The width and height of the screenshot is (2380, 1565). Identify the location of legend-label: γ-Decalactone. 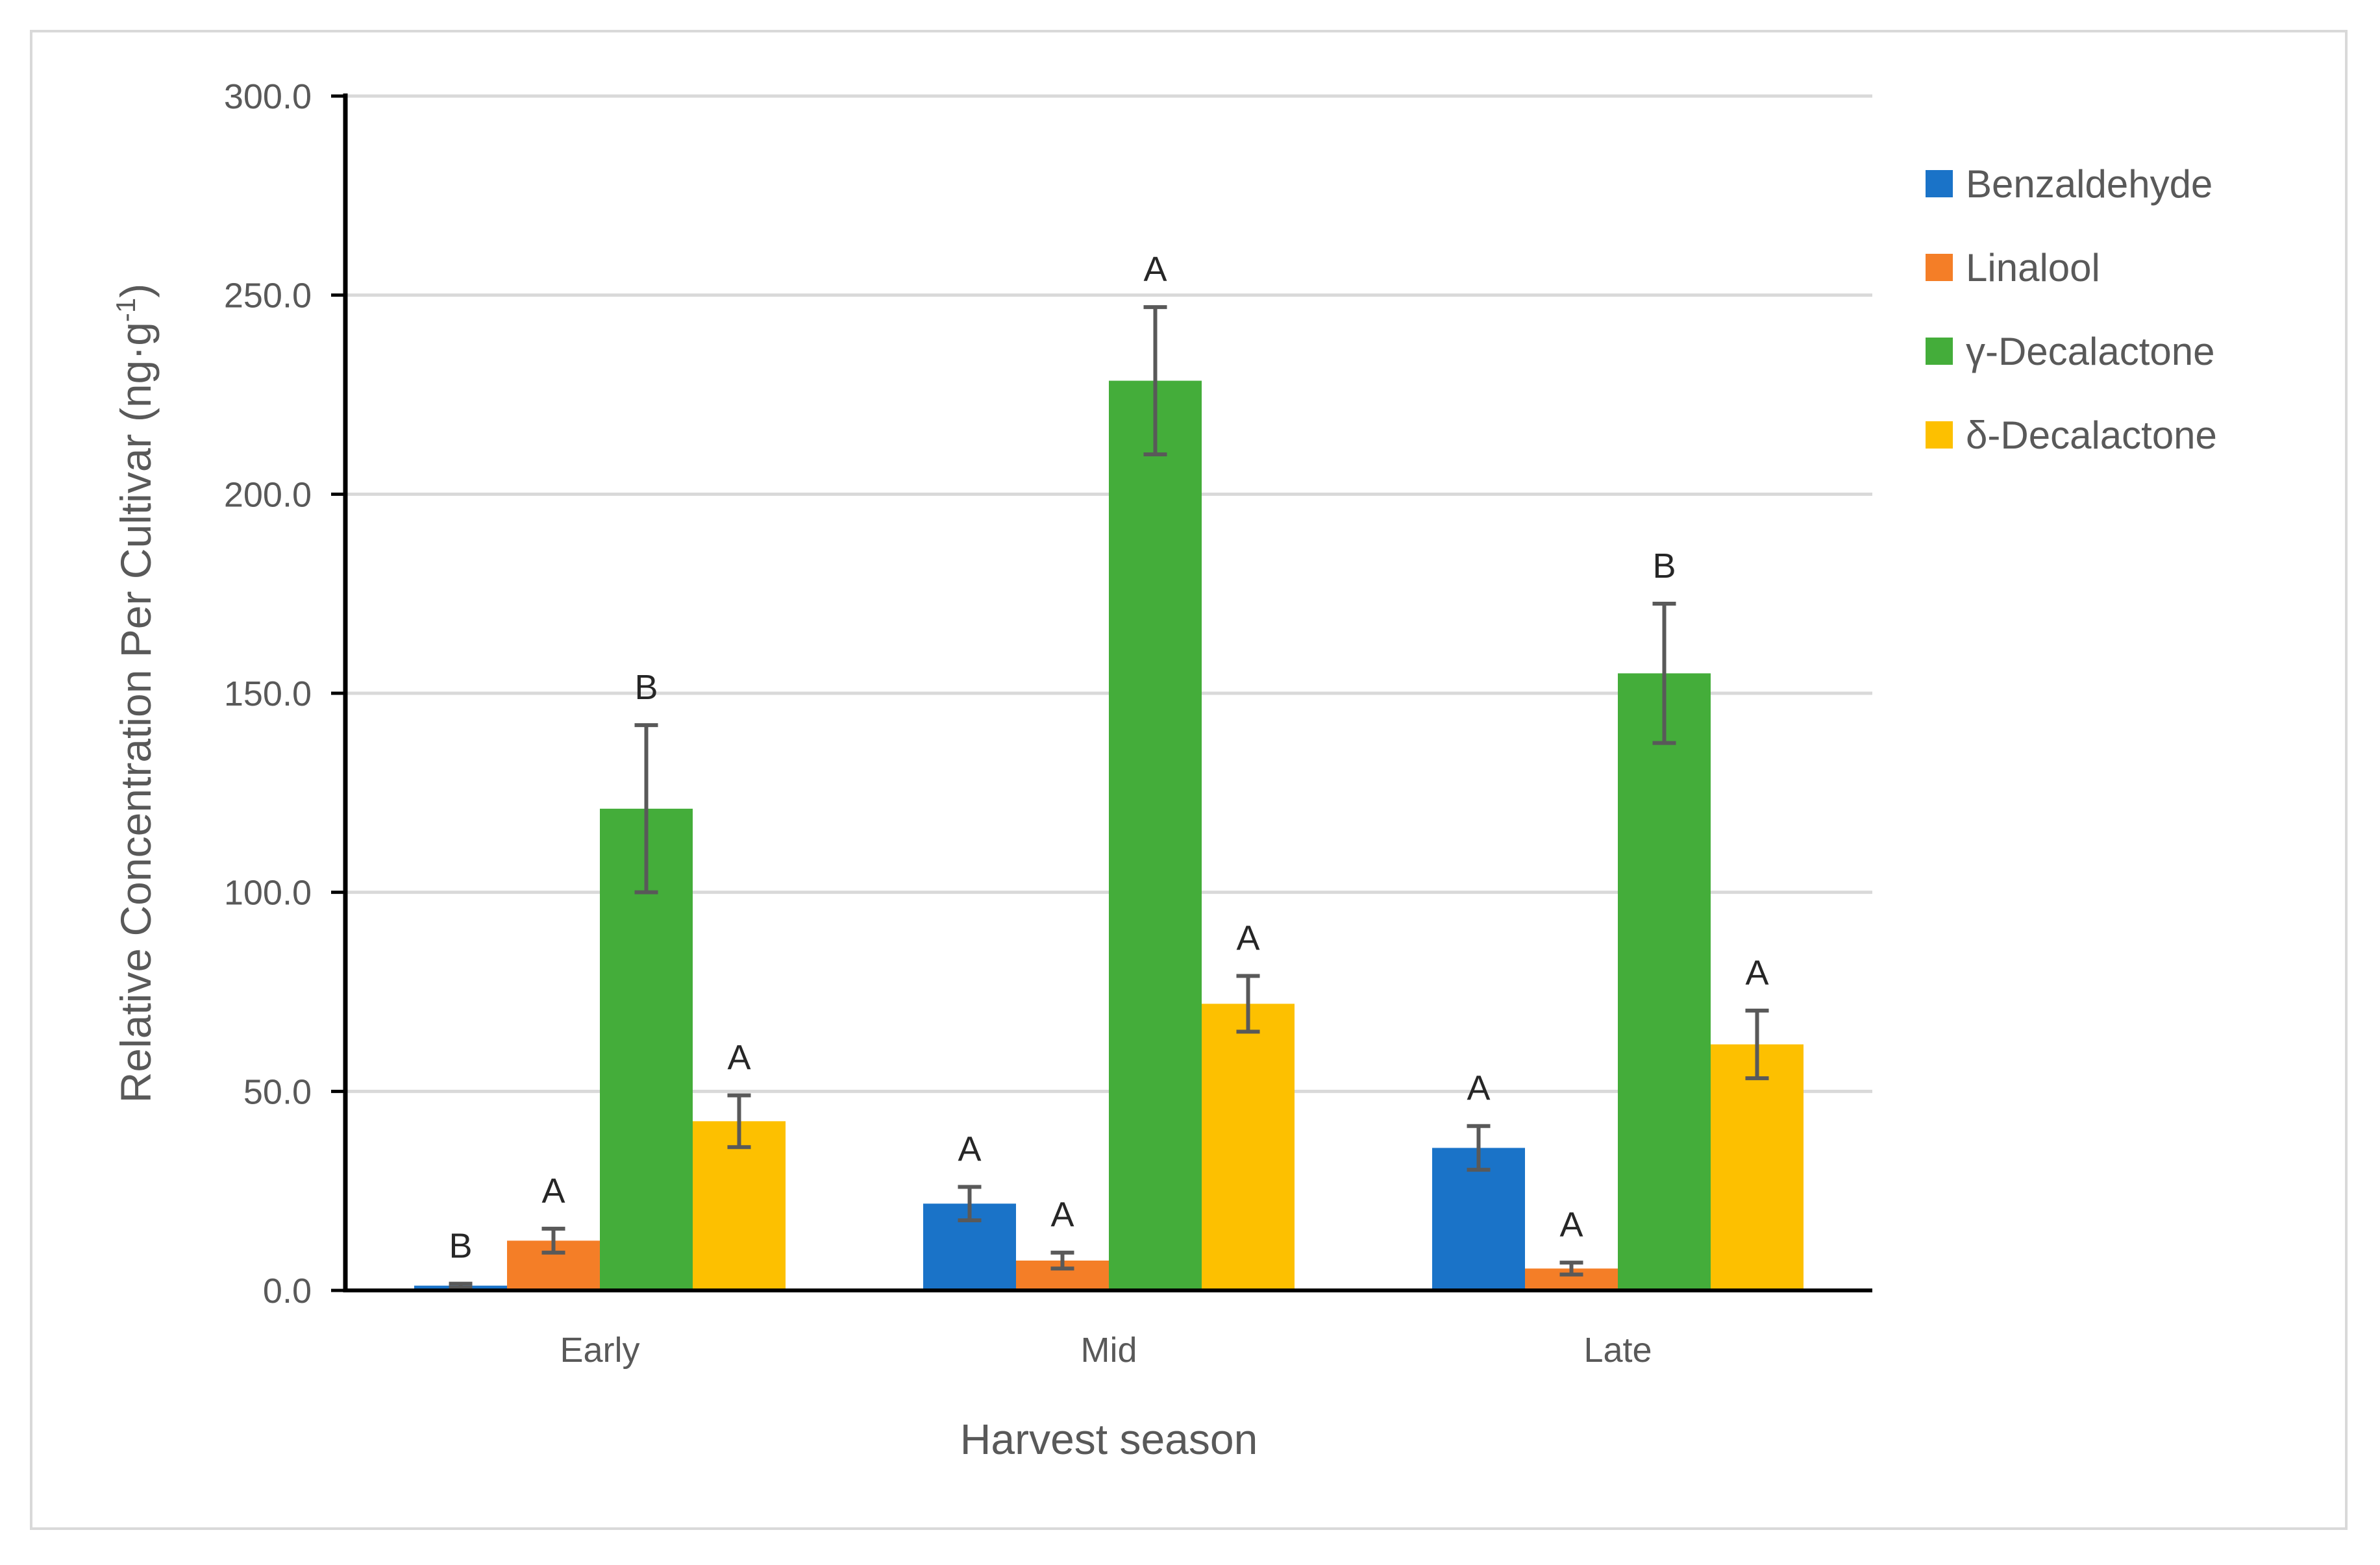
(2090, 351).